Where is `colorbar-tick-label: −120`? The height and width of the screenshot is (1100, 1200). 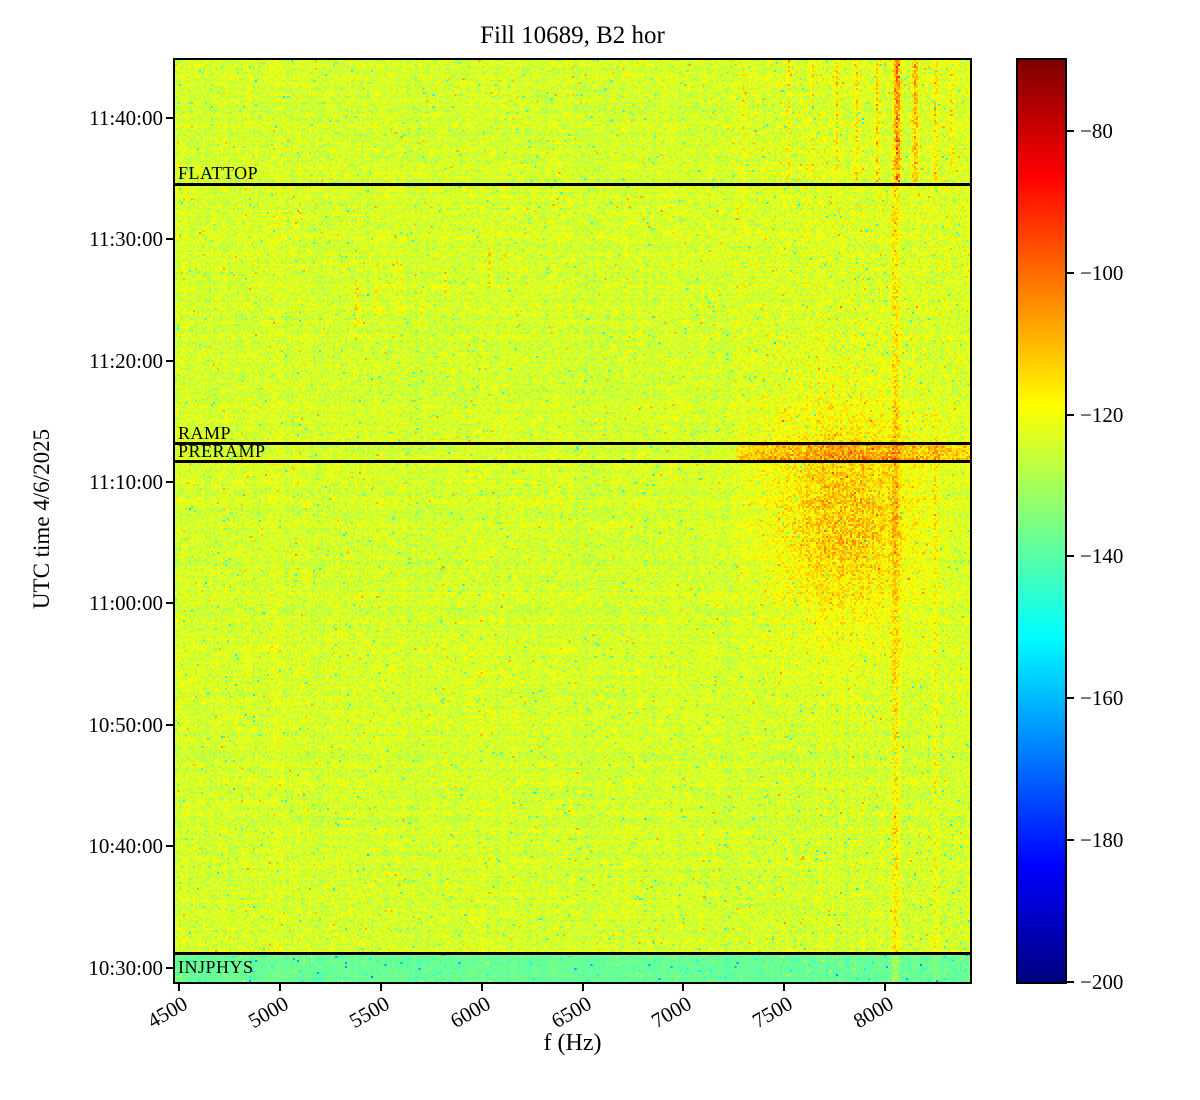 colorbar-tick-label: −120 is located at coordinates (1102, 414).